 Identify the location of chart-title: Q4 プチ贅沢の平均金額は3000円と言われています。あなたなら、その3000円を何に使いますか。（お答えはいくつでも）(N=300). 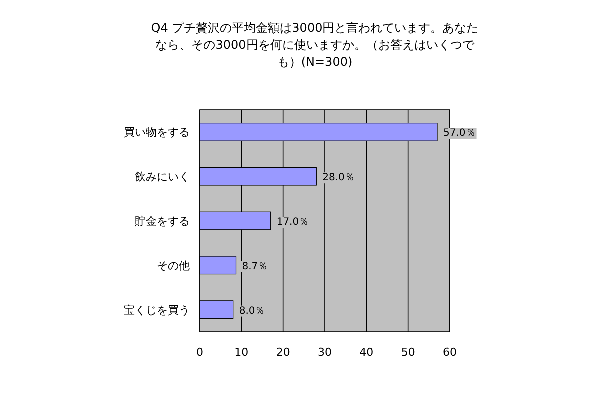
(315, 45).